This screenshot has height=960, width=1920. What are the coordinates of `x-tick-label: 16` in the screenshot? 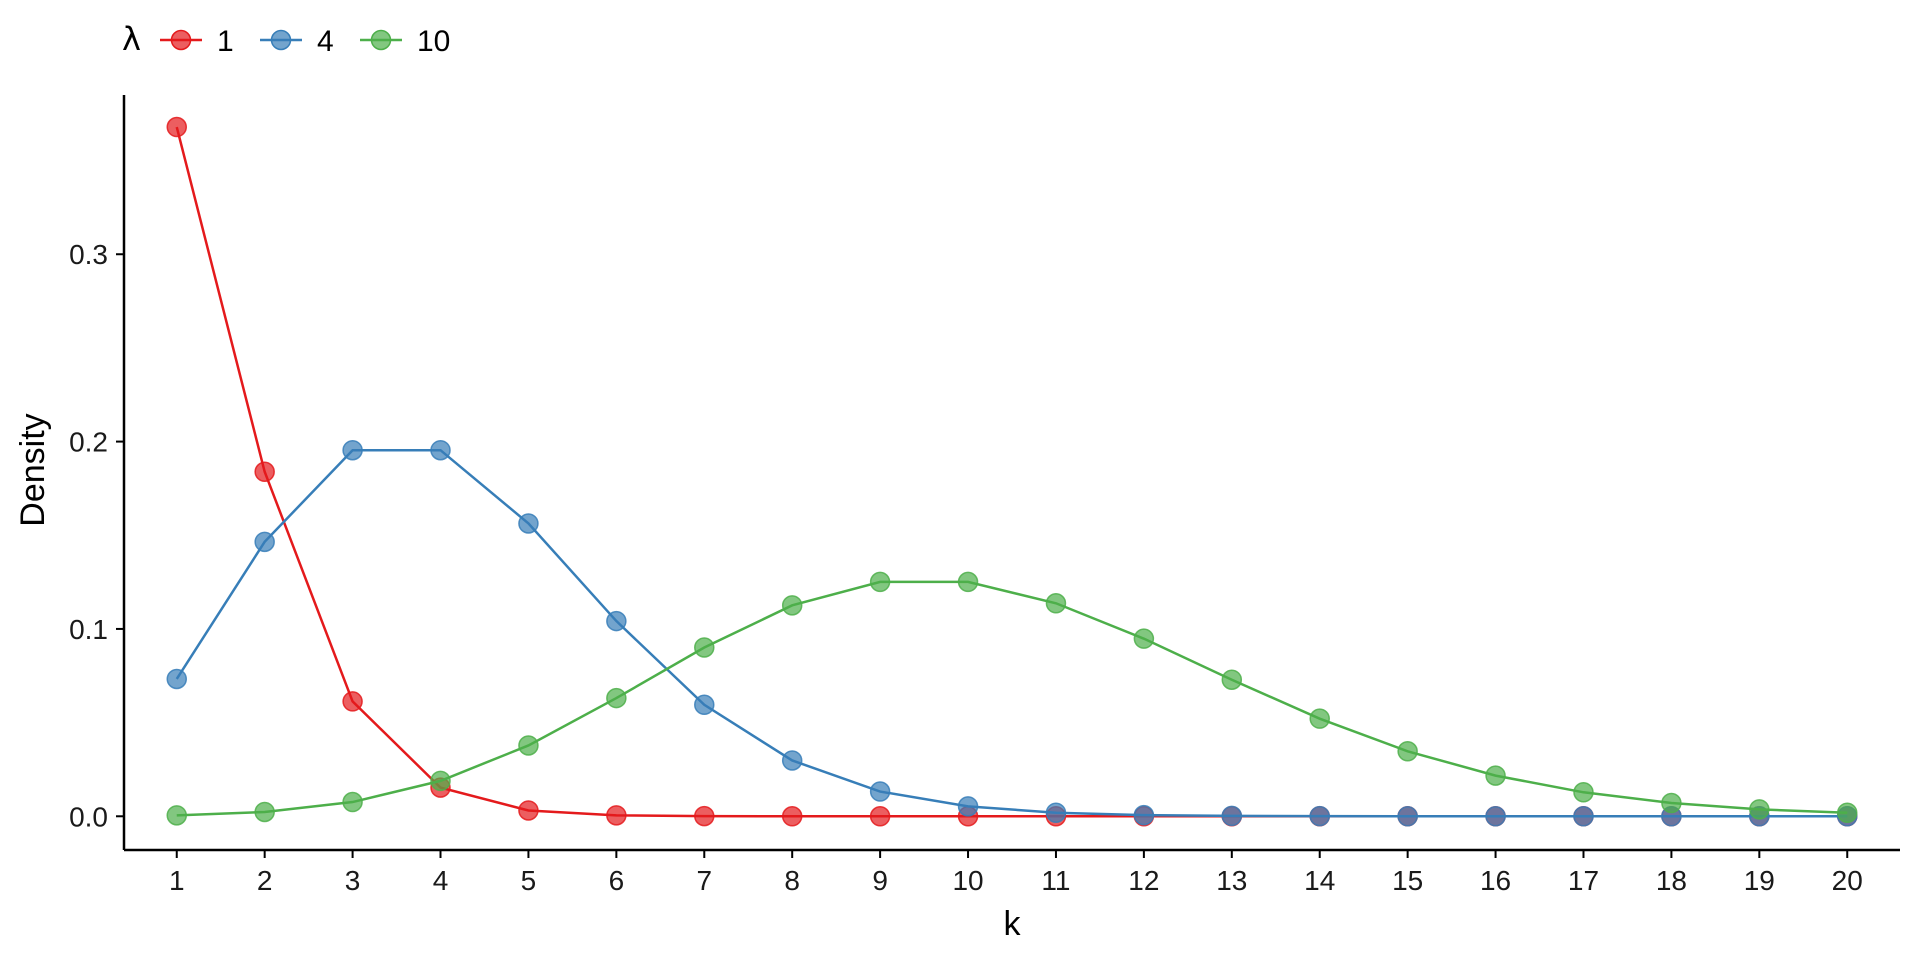 It's located at (1495, 880).